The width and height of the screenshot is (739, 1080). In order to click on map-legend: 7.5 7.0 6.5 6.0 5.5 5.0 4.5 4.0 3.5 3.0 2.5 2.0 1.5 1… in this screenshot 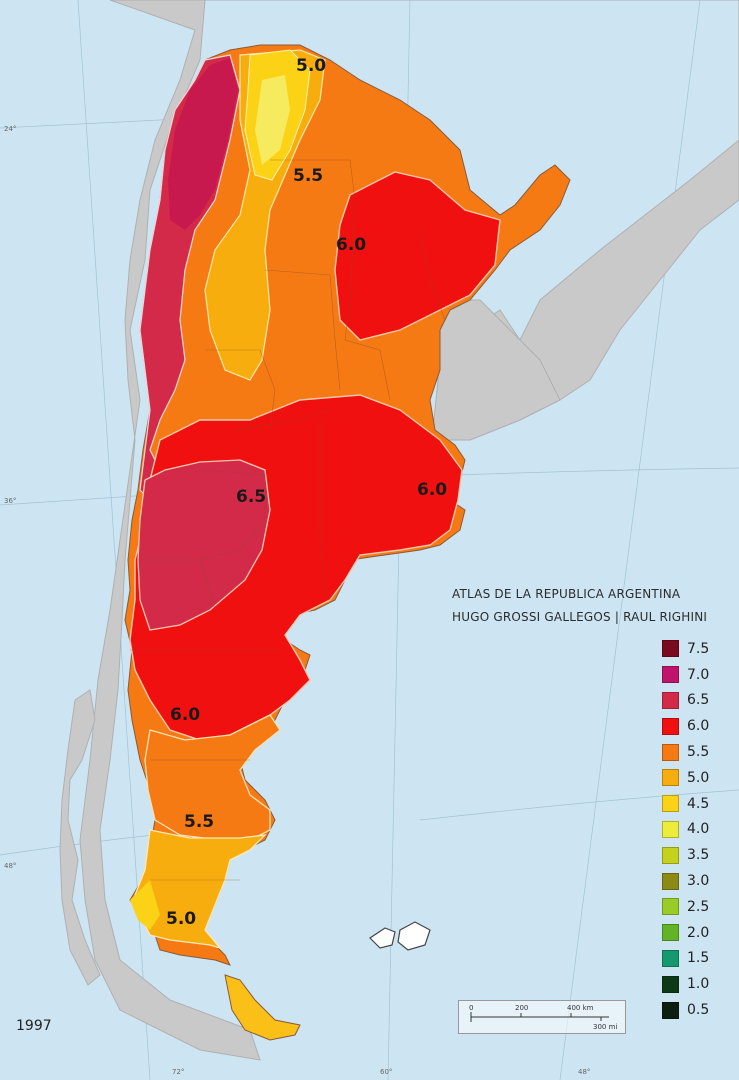, I will do `click(685, 829)`.